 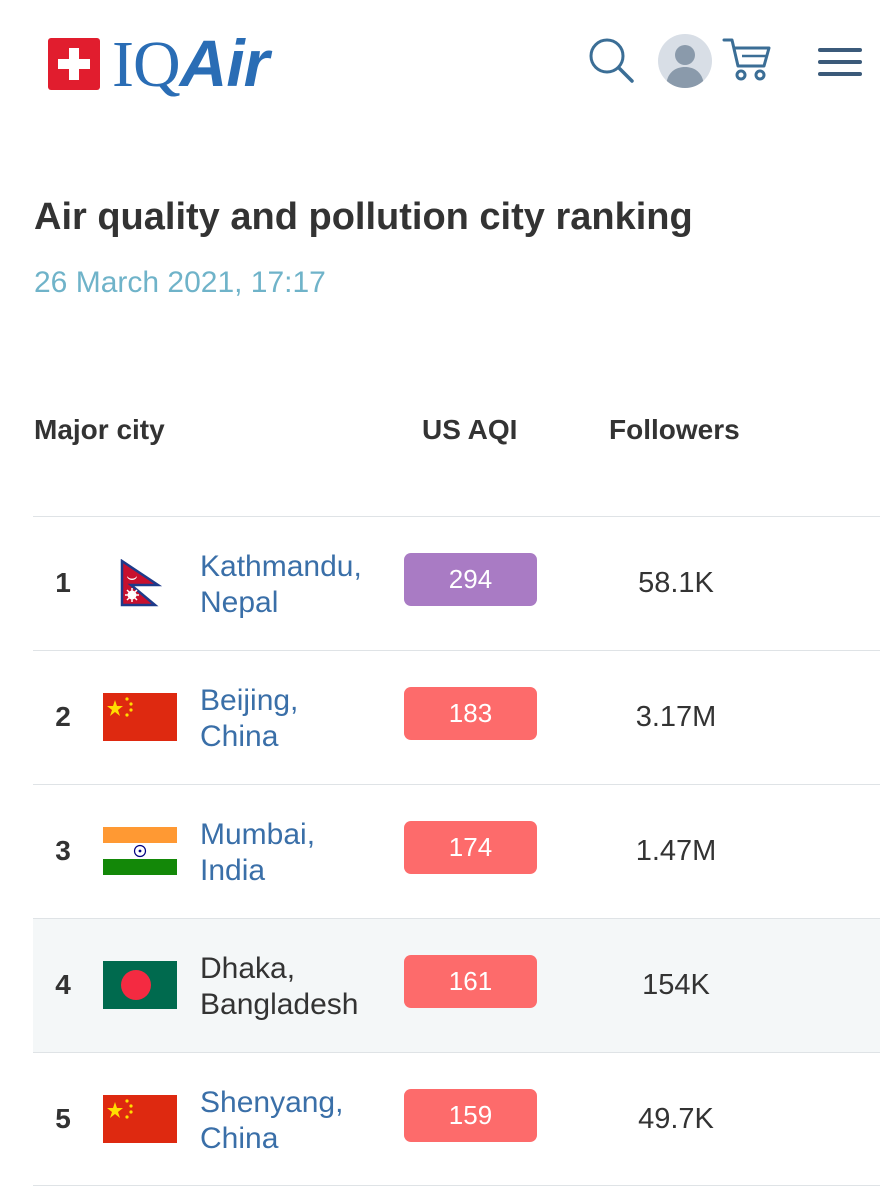 I want to click on aqi-badge: 161, so click(x=470, y=981).